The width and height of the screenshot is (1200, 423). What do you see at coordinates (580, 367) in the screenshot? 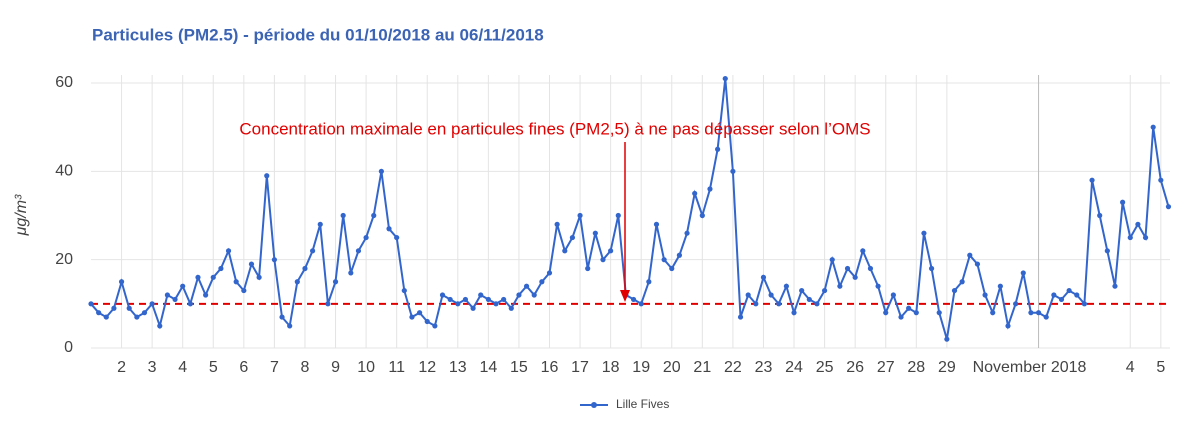
I see `x-tick-label: 17` at bounding box center [580, 367].